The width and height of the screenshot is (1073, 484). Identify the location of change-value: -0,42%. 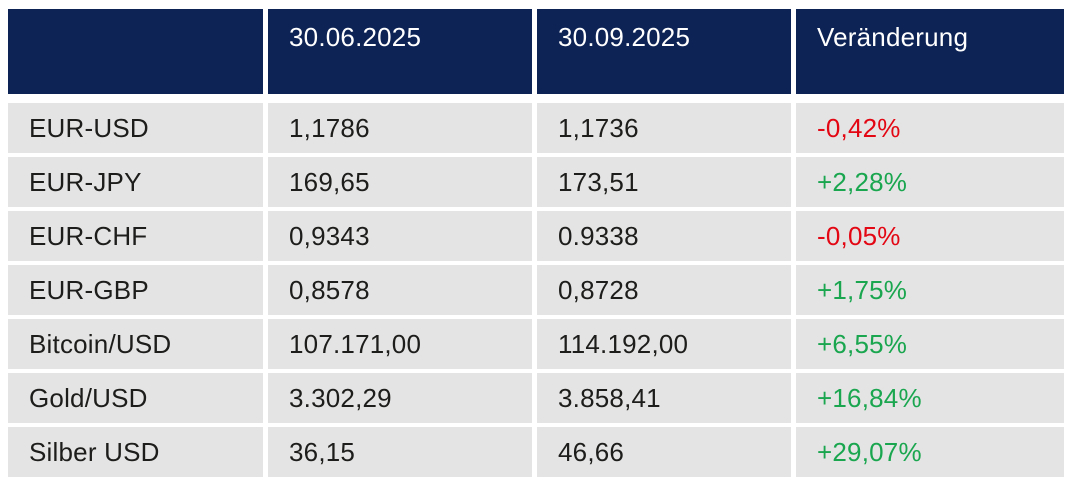
(930, 128).